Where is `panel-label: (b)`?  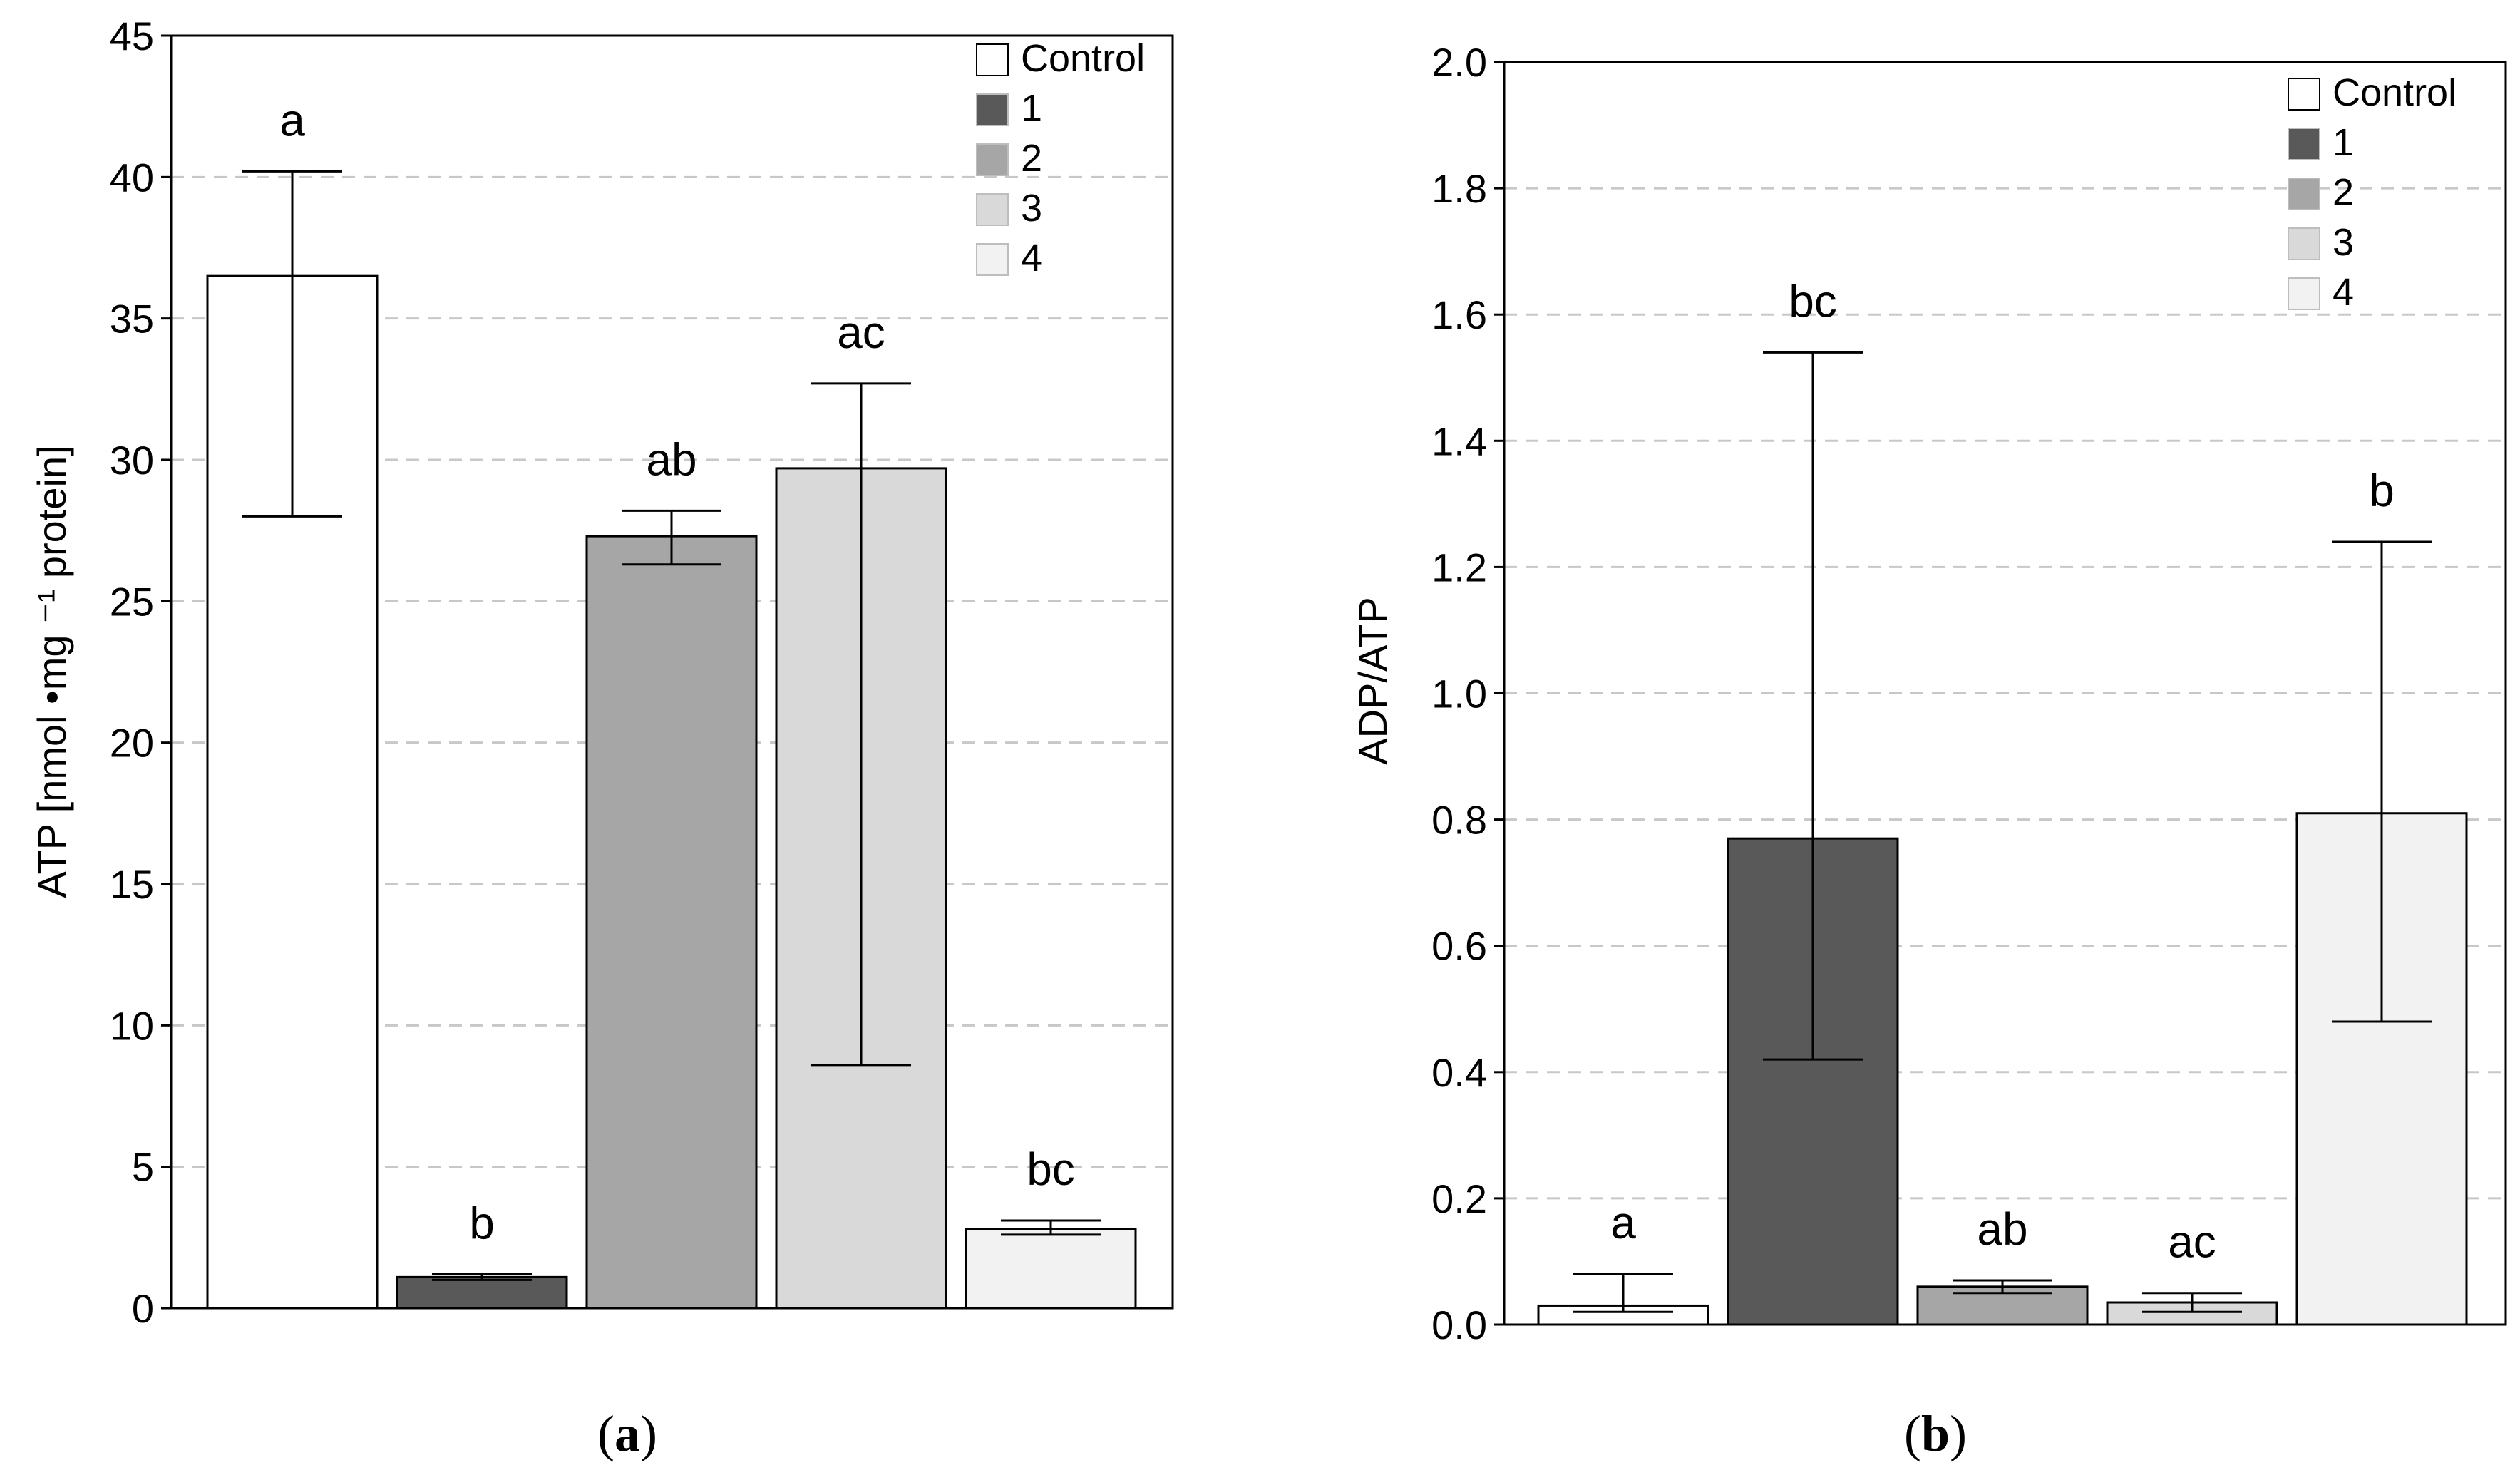 panel-label: (b) is located at coordinates (1935, 1434).